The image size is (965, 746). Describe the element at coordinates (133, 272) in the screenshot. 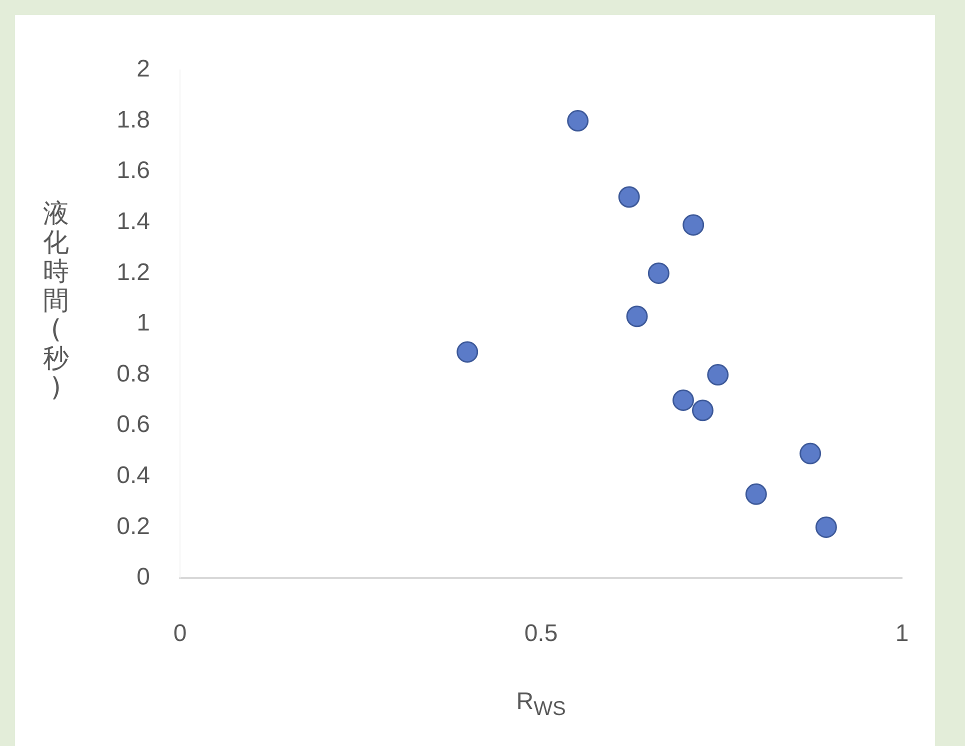

I see `y-tick-label: 1.2` at that location.